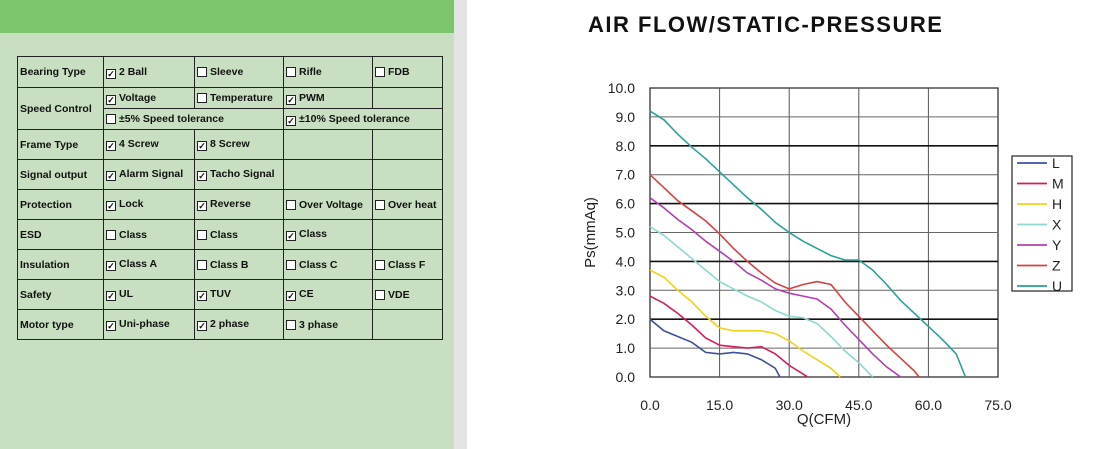 The height and width of the screenshot is (449, 1097). I want to click on table-row: Motor type ✓ Uni-phase ✓ 2 phase 3 phase, so click(230, 324).